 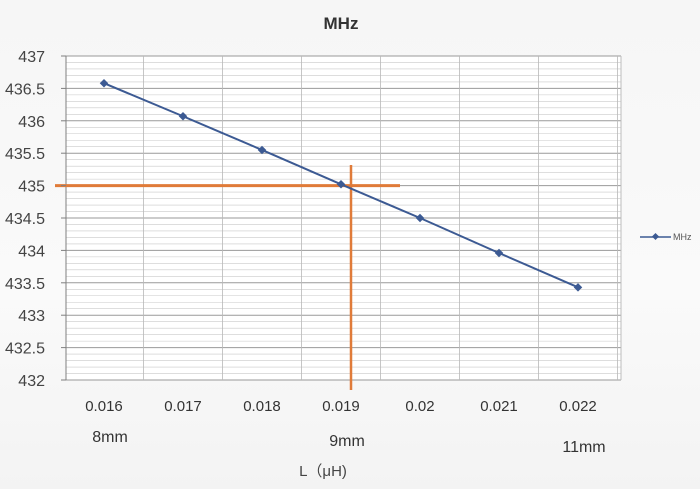 I want to click on x-tick-label: 0.019, so click(x=341, y=406).